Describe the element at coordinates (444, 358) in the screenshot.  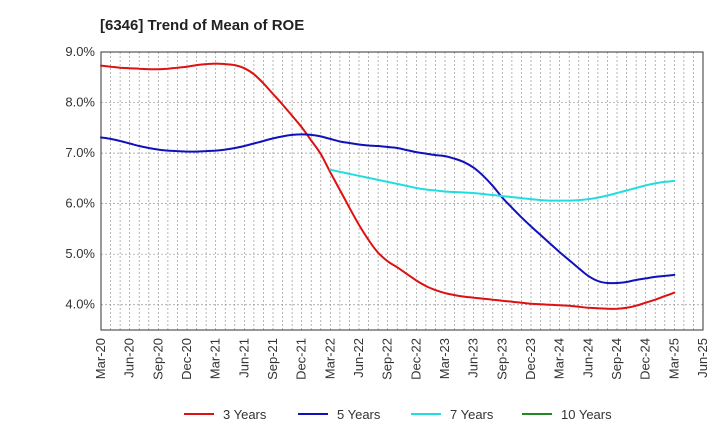
I see `x-tick-label: Mar-23` at that location.